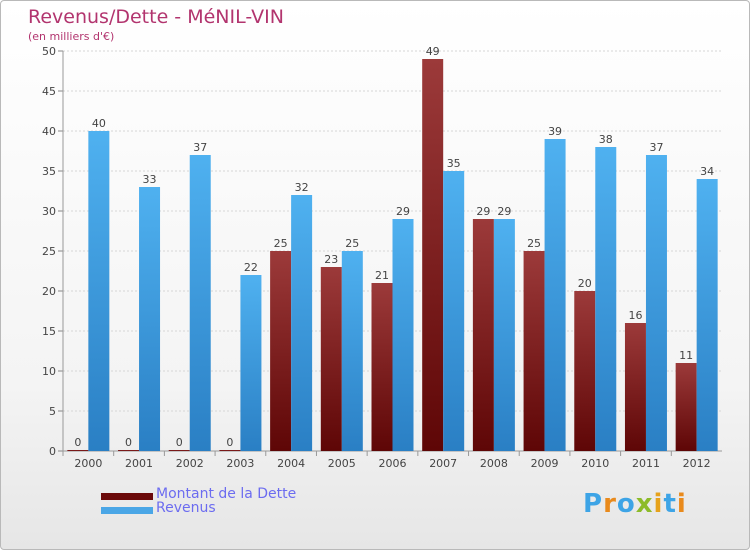  What do you see at coordinates (454, 163) in the screenshot?
I see `data-label: 35` at bounding box center [454, 163].